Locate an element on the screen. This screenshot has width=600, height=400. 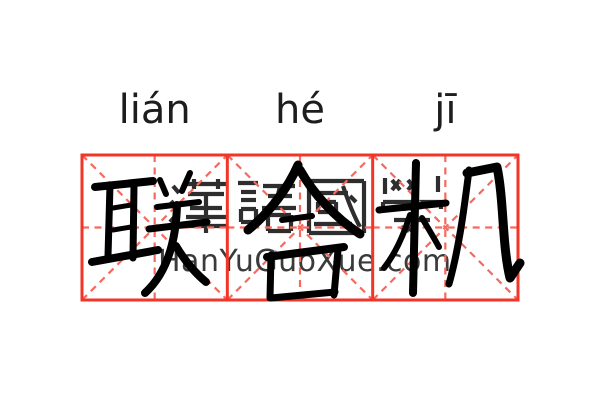
hanzi-character-3: 机 is located at coordinates (445, 228).